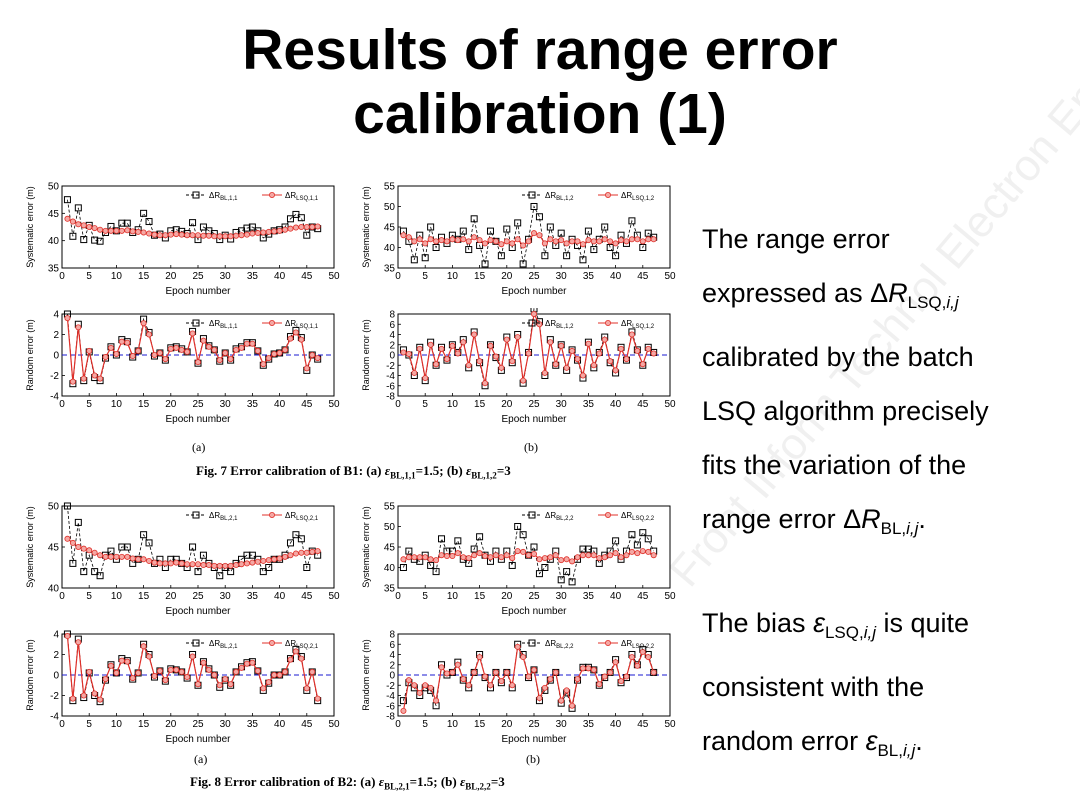 This screenshot has width=1080, height=810. I want to click on fig8-label-b: (b), so click(533, 759).